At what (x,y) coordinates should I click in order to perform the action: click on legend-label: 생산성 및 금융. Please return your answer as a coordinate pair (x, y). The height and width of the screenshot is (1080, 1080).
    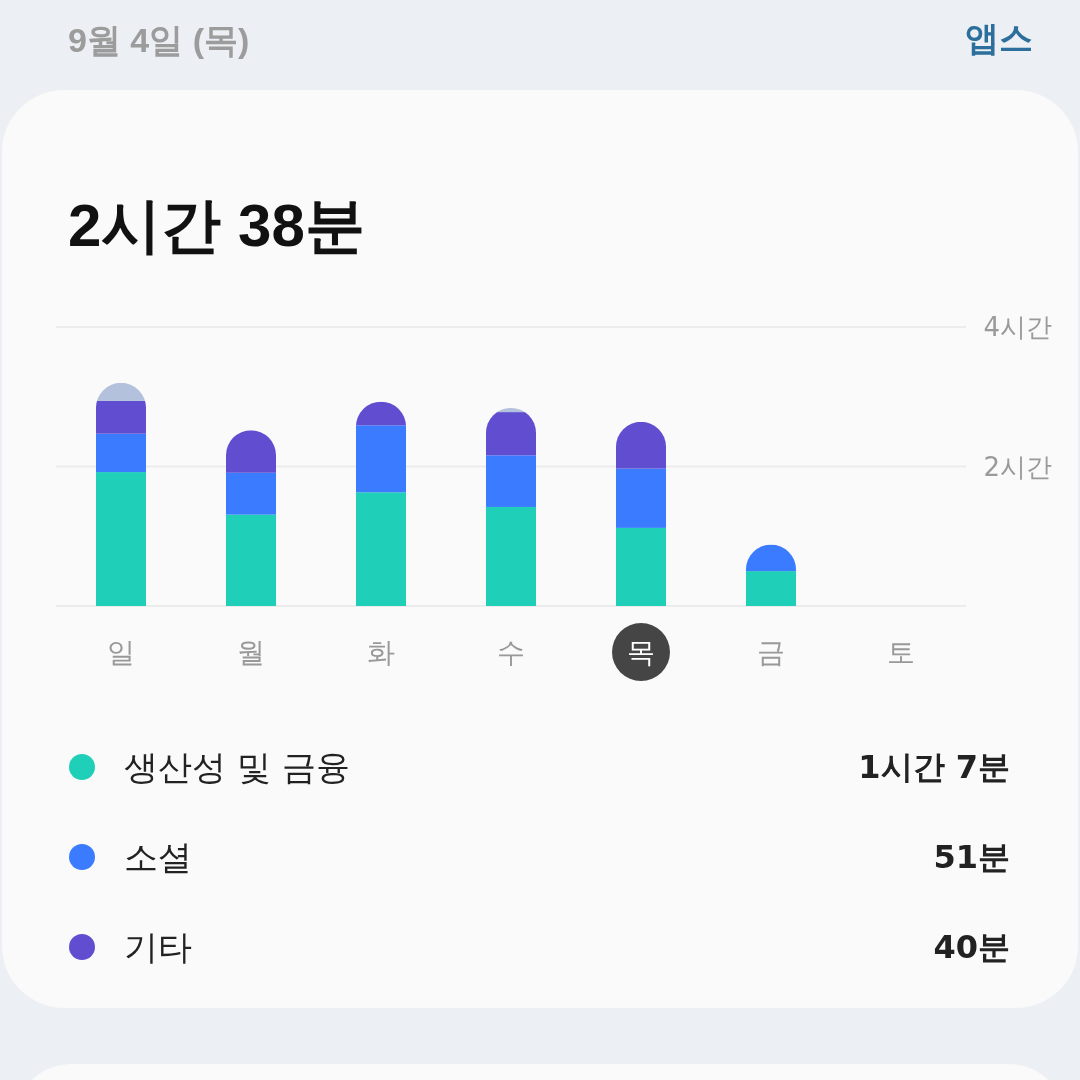
    Looking at the image, I should click on (237, 766).